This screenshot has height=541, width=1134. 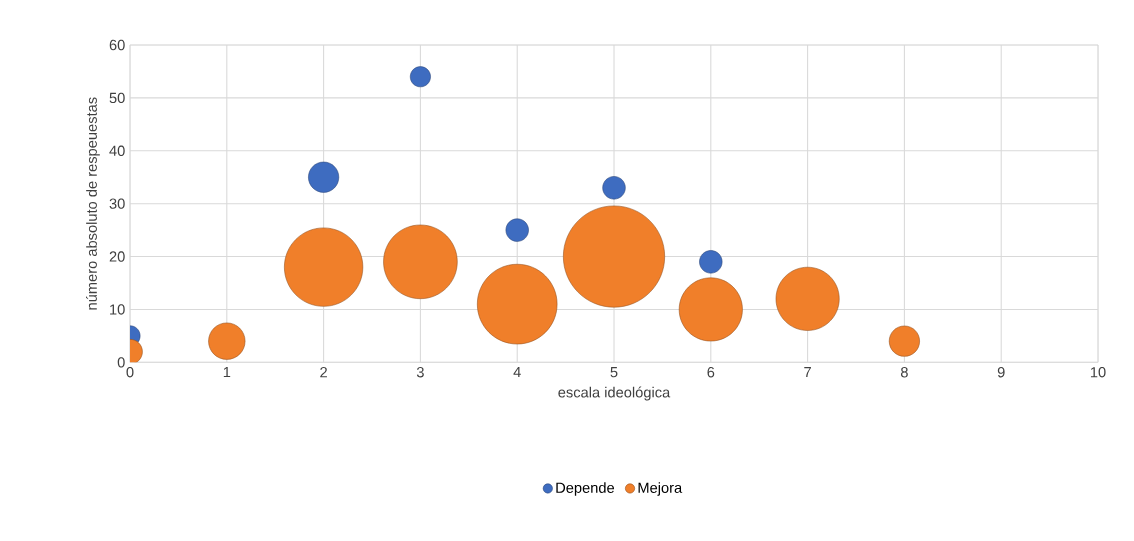 I want to click on x-tick-label: 8, so click(x=904, y=372).